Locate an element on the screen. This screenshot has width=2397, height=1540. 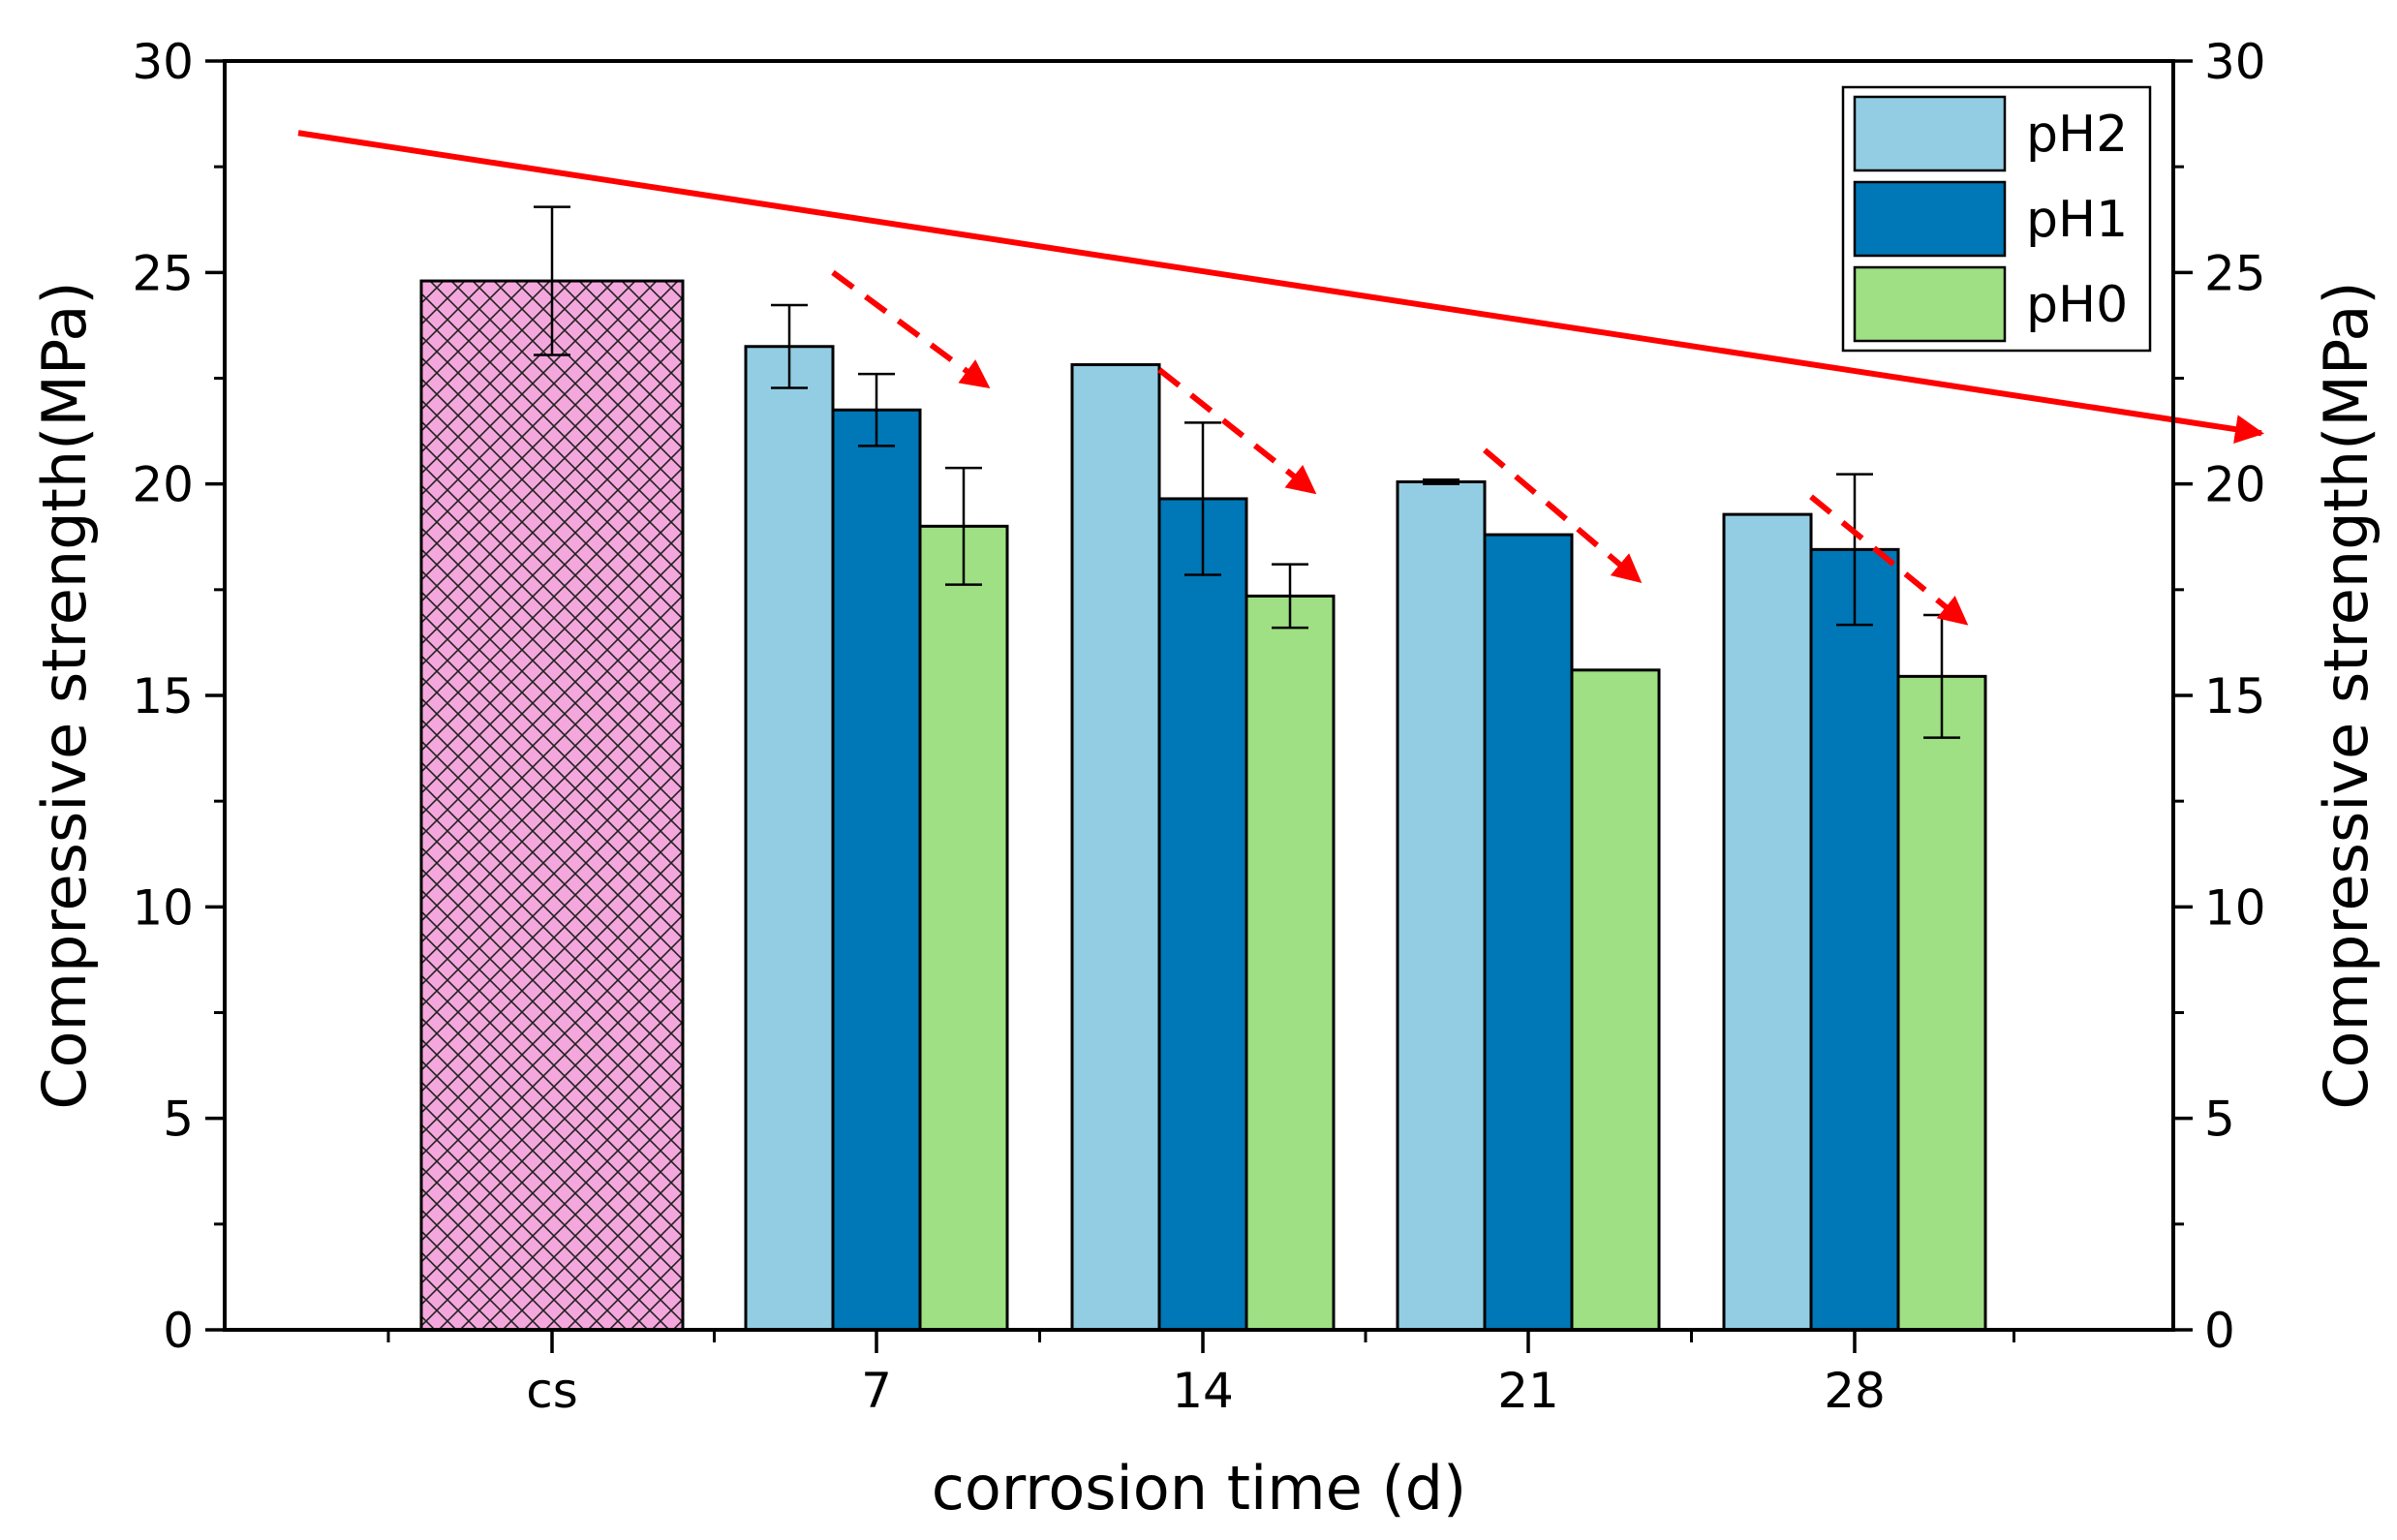
legend-entry-ph0: pH0 is located at coordinates (1990, 304).